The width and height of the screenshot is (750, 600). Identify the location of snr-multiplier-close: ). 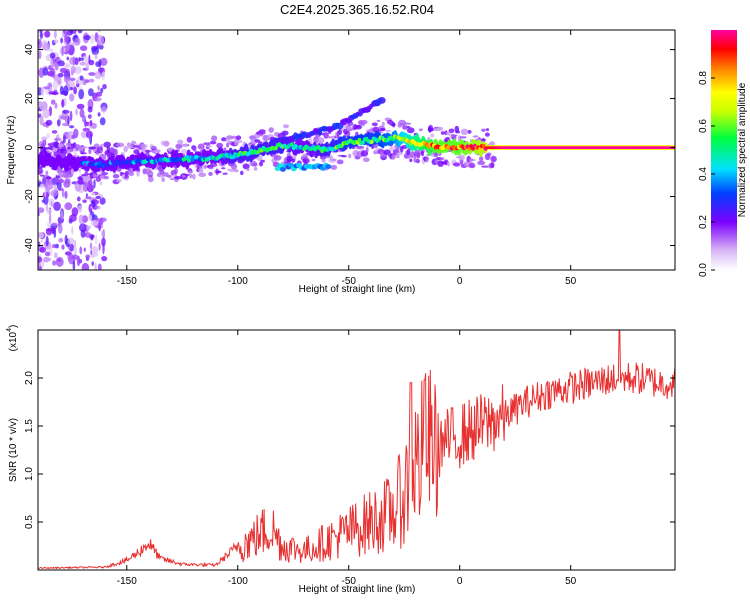
(13, 326).